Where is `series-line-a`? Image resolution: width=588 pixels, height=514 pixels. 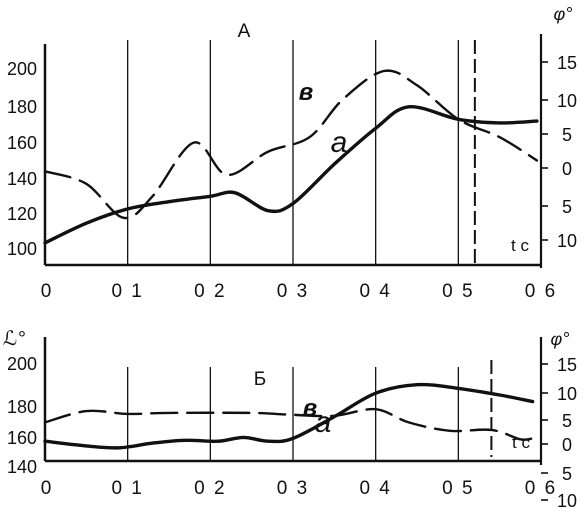 series-line-a is located at coordinates (289, 416).